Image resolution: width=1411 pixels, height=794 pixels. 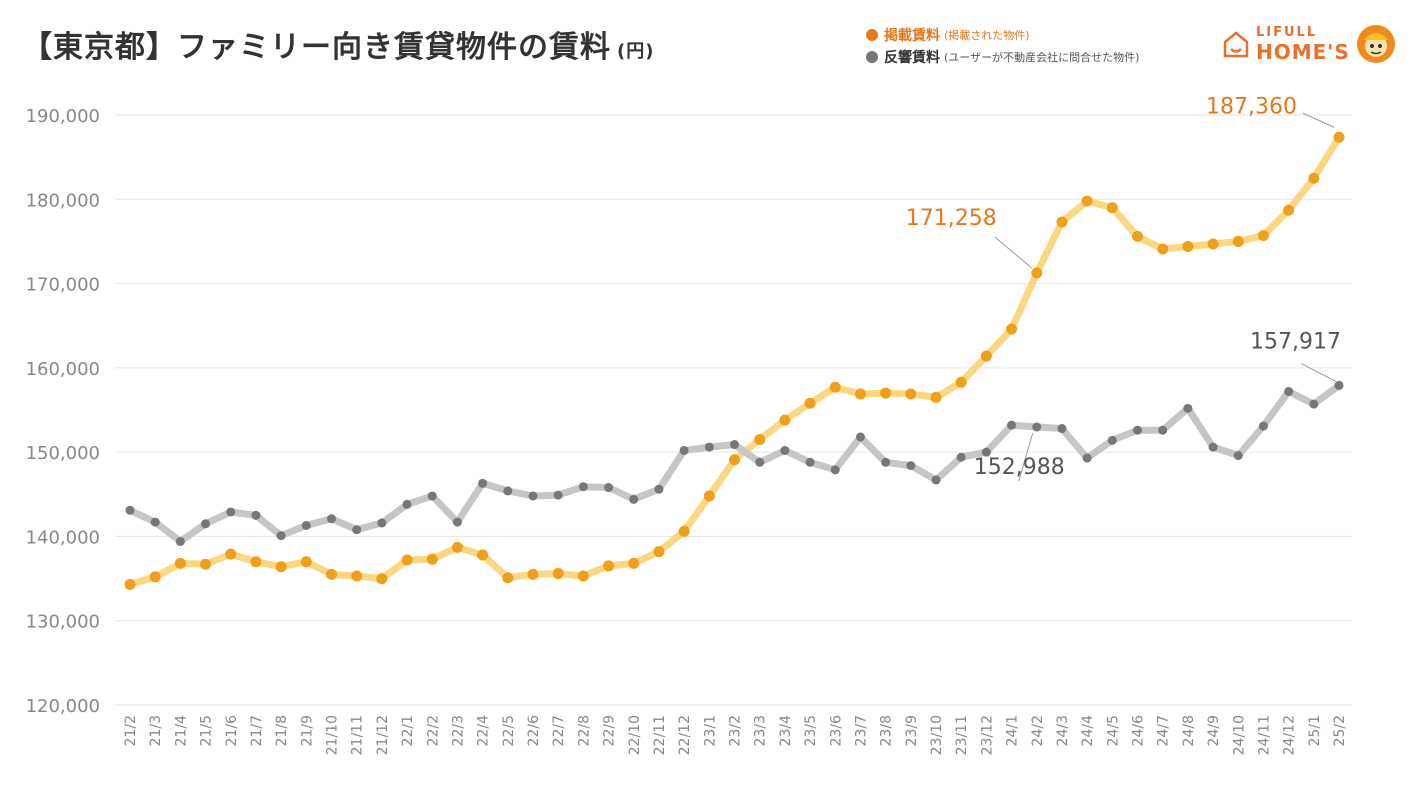 I want to click on x-tick-label: 22/2, so click(x=433, y=730).